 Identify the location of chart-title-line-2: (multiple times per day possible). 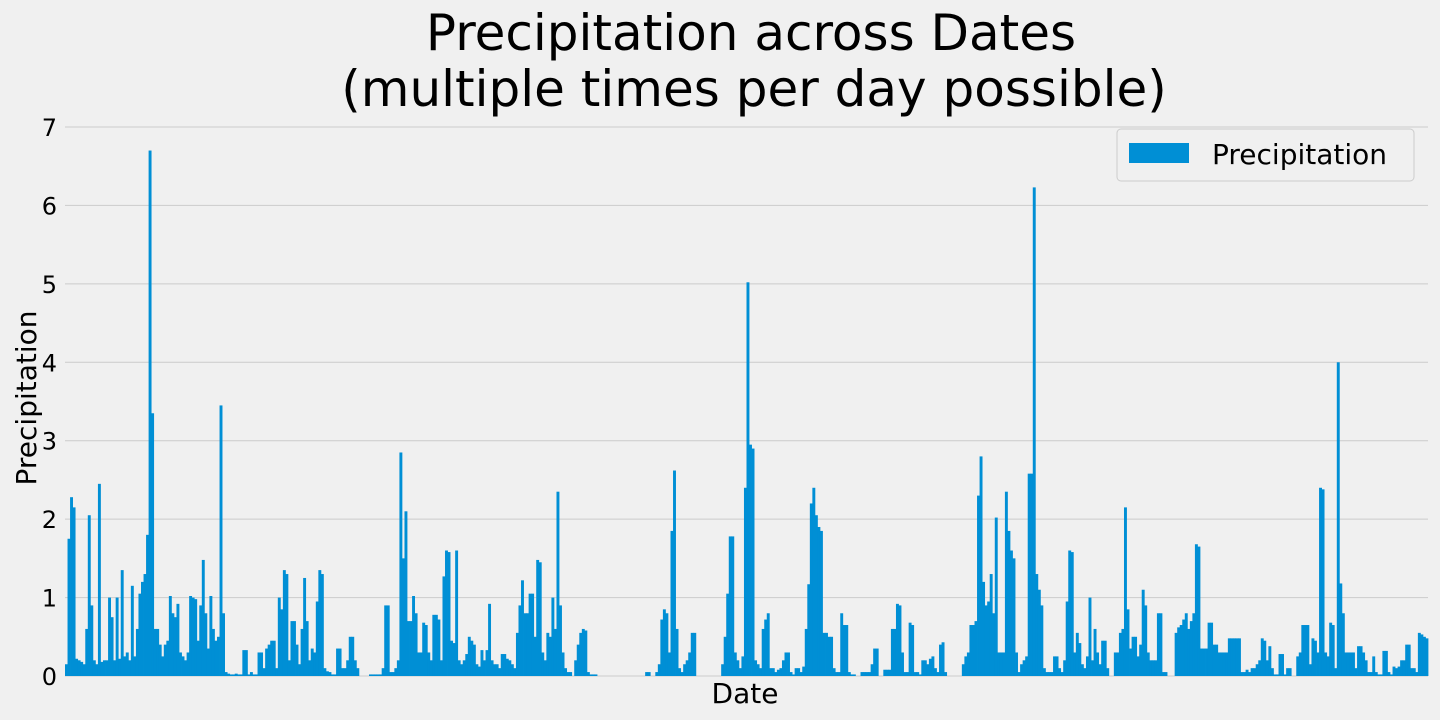
(754, 89).